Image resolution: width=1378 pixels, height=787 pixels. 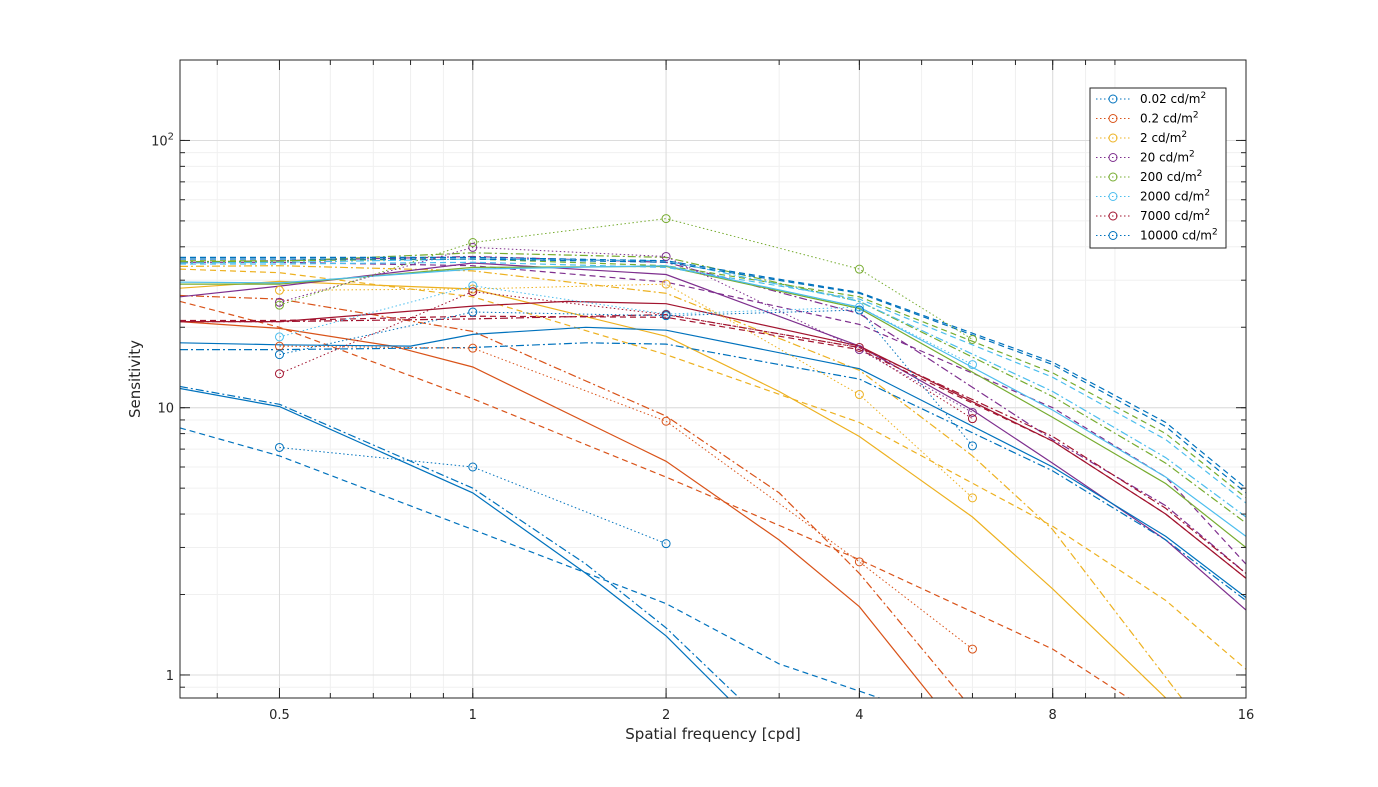 I want to click on x-tick-label: 1, so click(x=473, y=715).